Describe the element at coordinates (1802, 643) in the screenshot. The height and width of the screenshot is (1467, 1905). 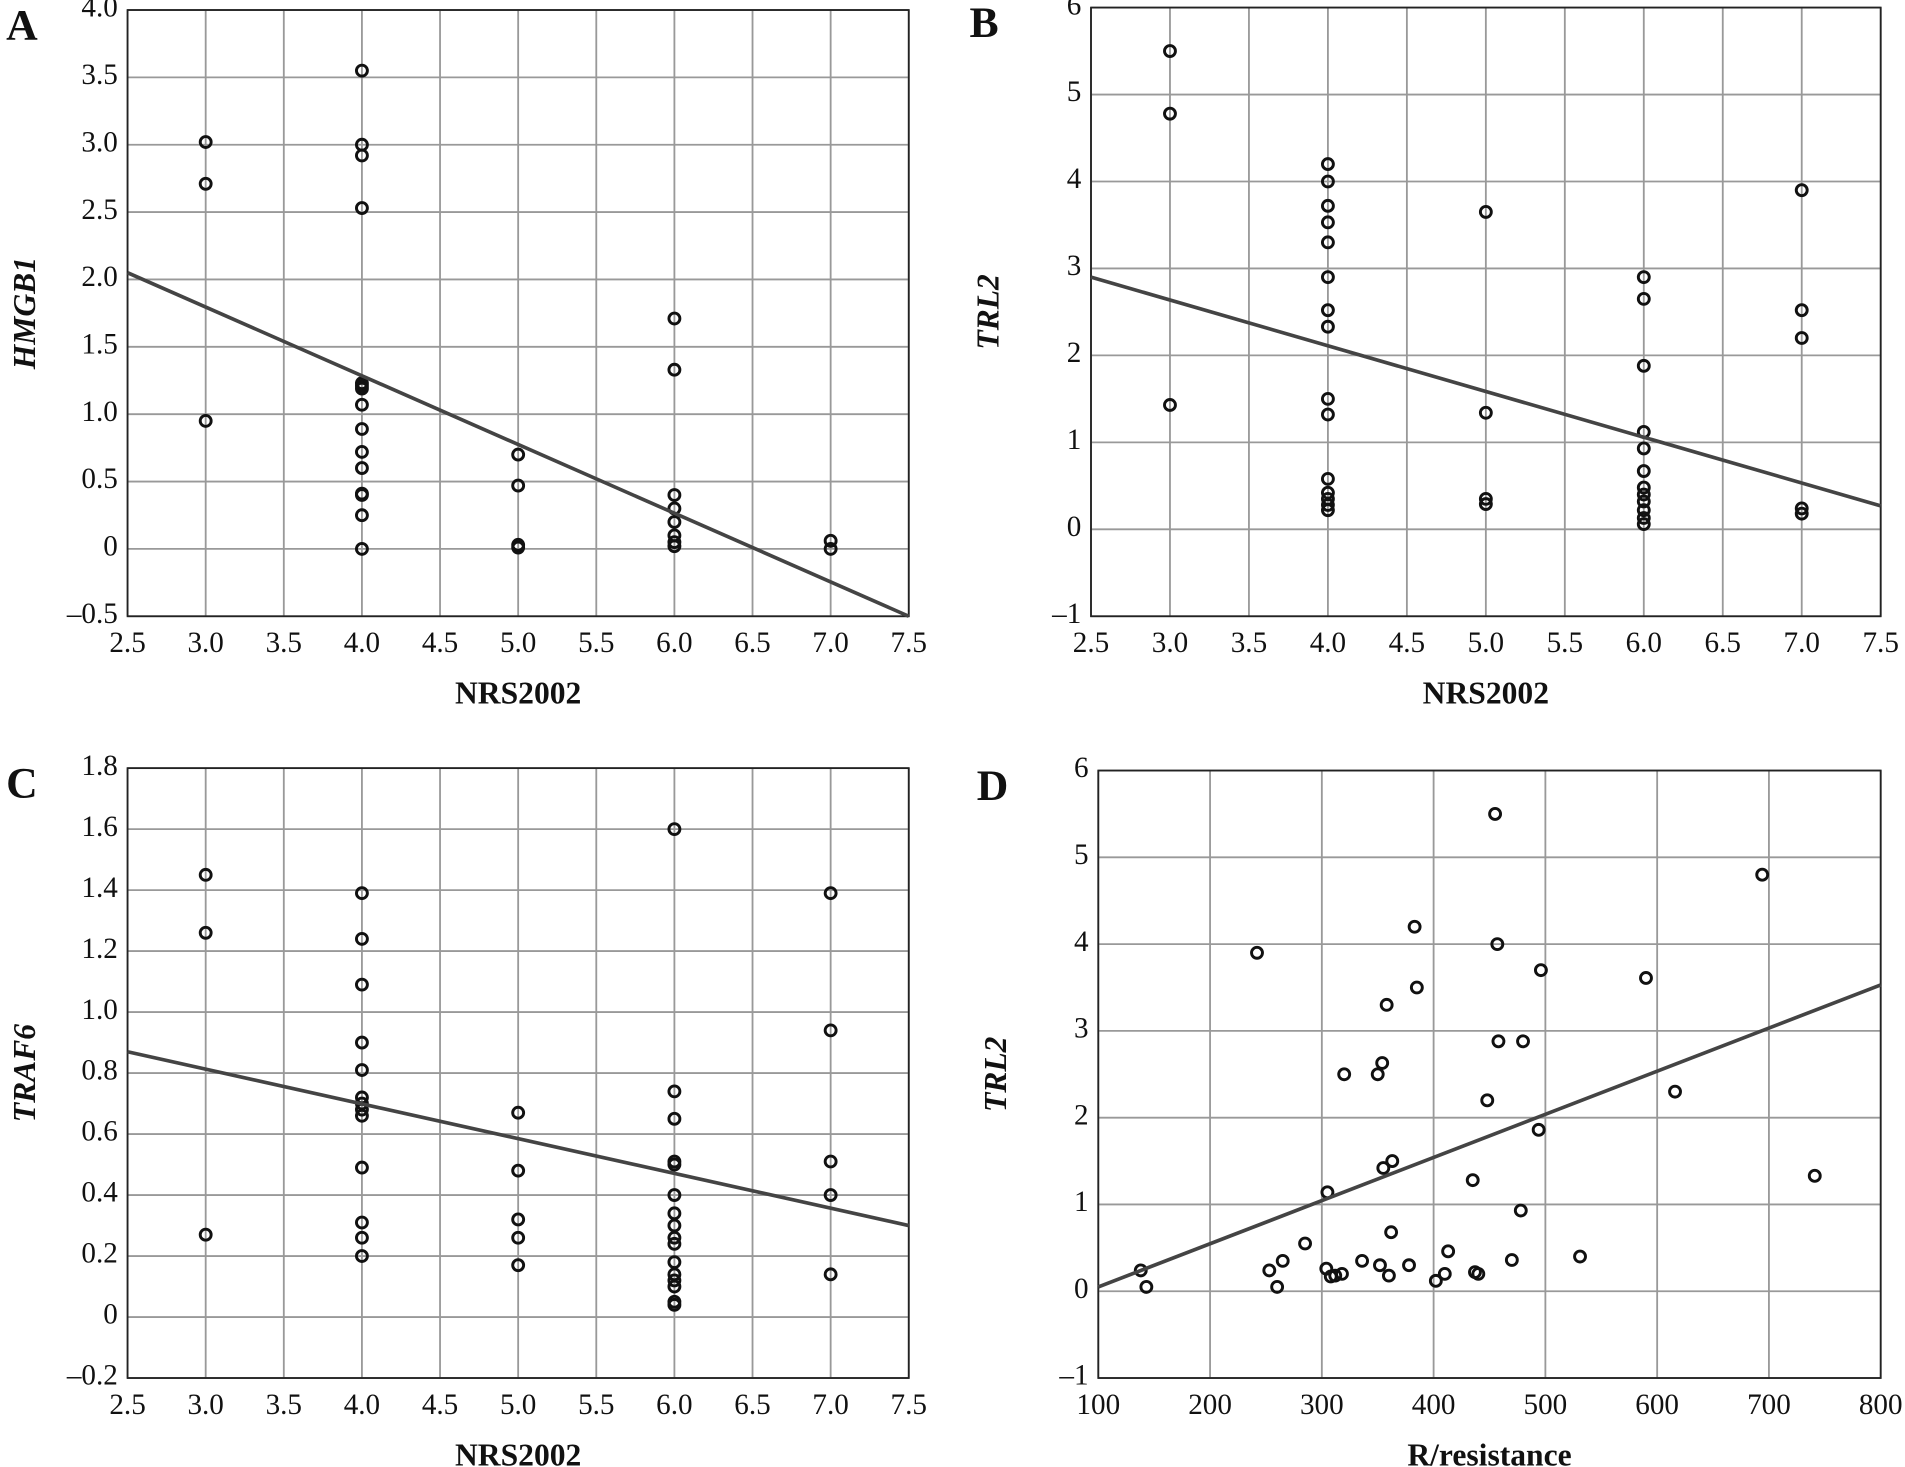
I see `x-tick-label: 7.0` at that location.